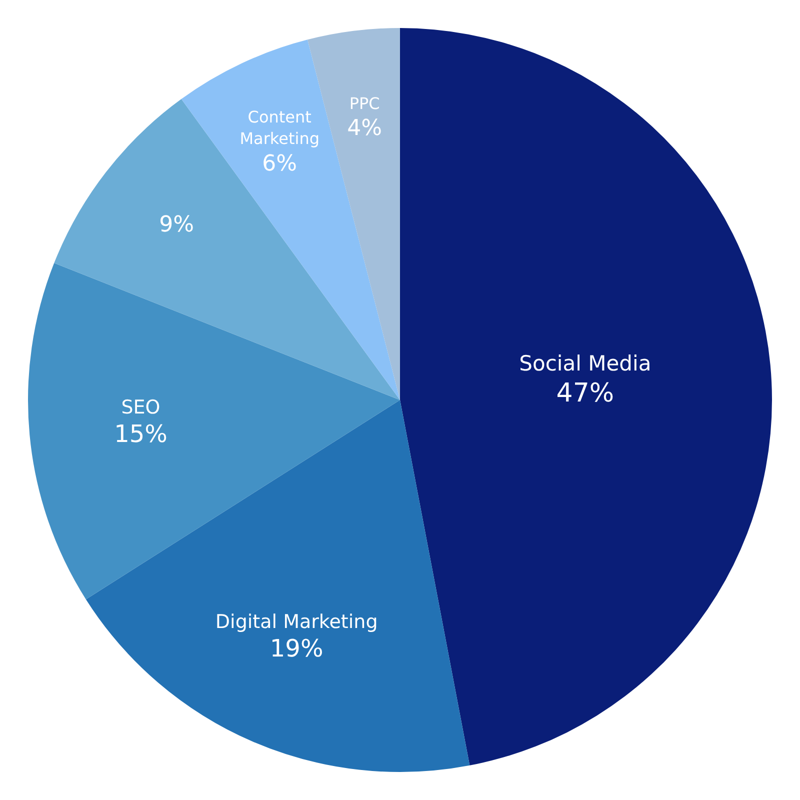 This screenshot has width=800, height=800. Describe the element at coordinates (364, 103) in the screenshot. I see `slice-label: PPC` at that location.